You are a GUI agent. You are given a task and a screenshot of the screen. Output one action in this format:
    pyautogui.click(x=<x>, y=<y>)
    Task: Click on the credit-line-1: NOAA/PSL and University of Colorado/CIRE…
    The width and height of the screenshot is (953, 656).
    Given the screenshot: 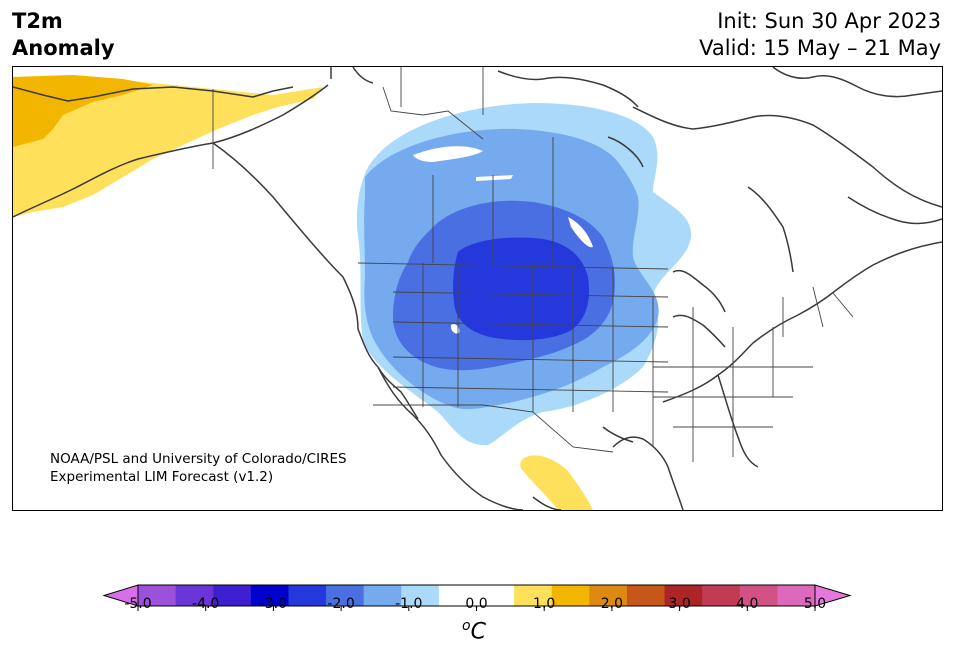 What is the action you would take?
    pyautogui.click(x=198, y=459)
    